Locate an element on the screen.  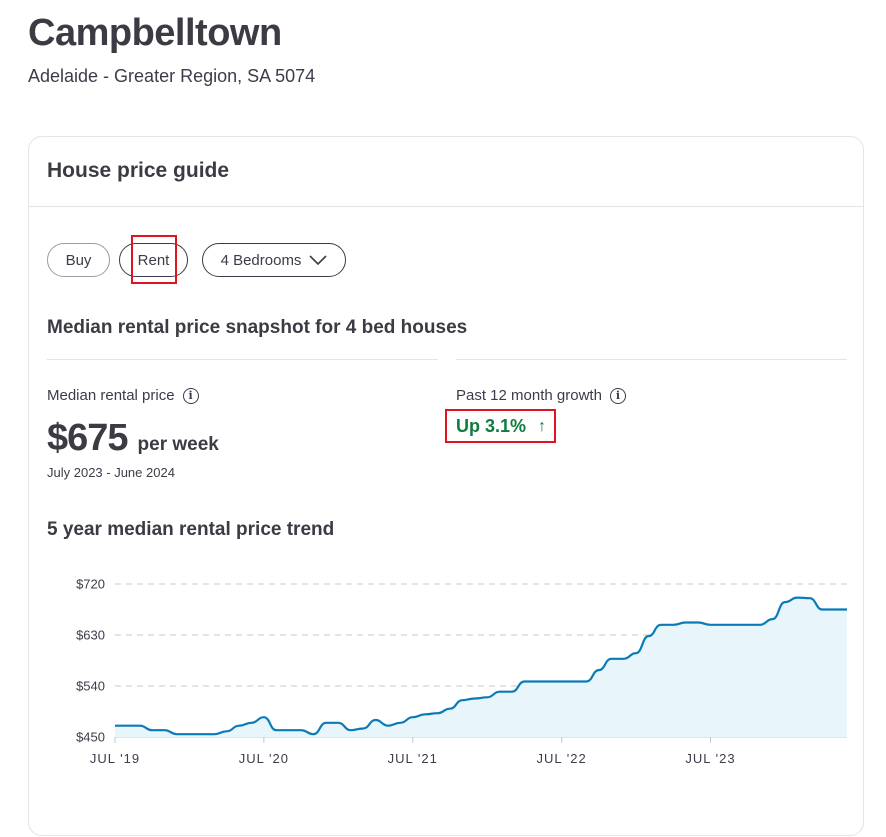
x-tick-label: JUL '21 is located at coordinates (413, 758).